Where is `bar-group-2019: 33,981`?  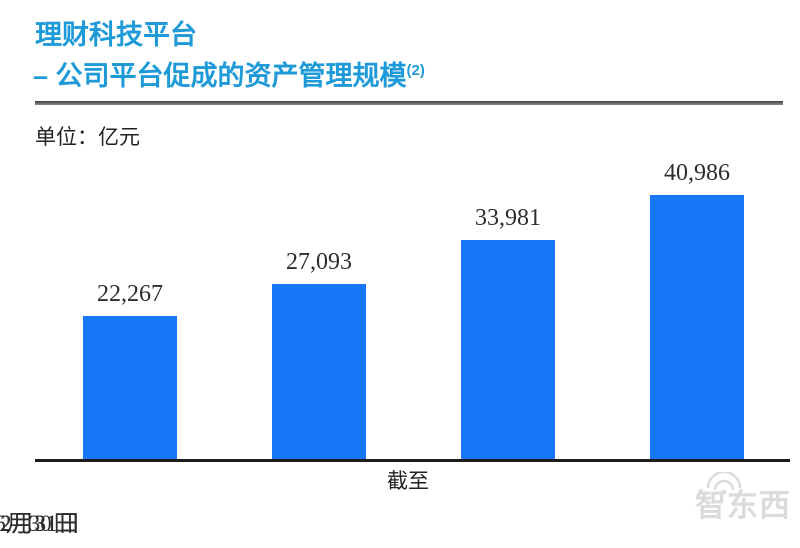 bar-group-2019: 33,981 is located at coordinates (508, 332).